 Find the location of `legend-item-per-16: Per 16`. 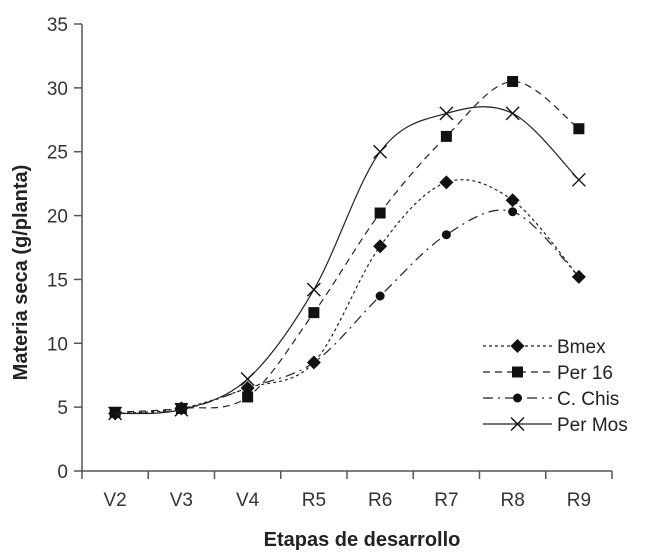

legend-item-per-16: Per 16 is located at coordinates (548, 373).